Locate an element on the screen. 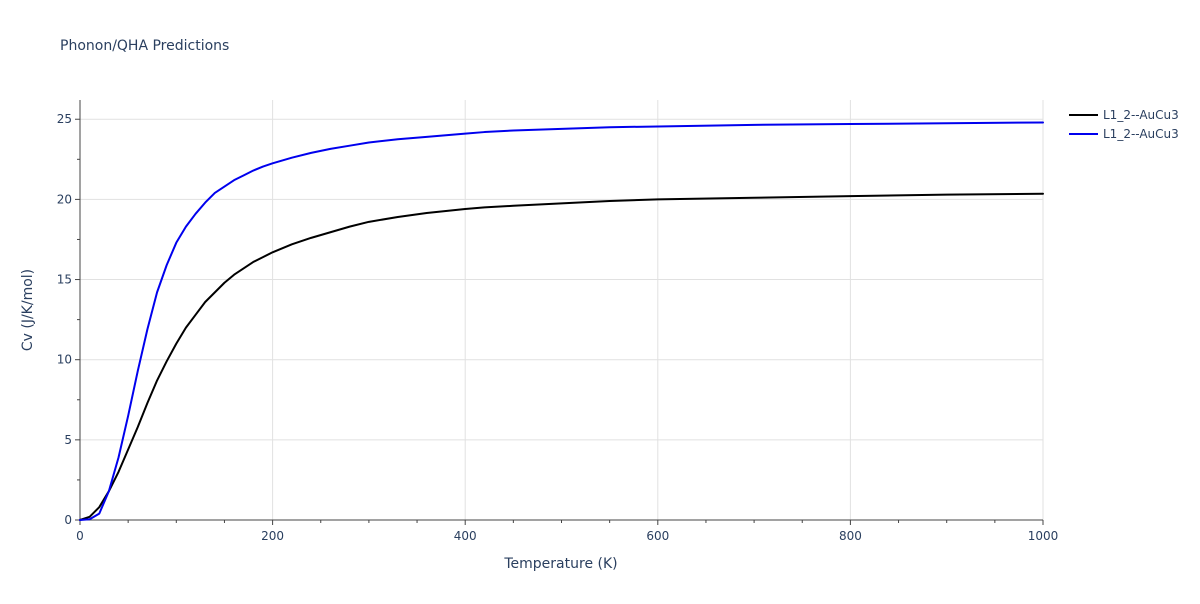 The height and width of the screenshot is (604, 1200). legend-item-2: L1_2--AuCu3 is located at coordinates (1124, 134).